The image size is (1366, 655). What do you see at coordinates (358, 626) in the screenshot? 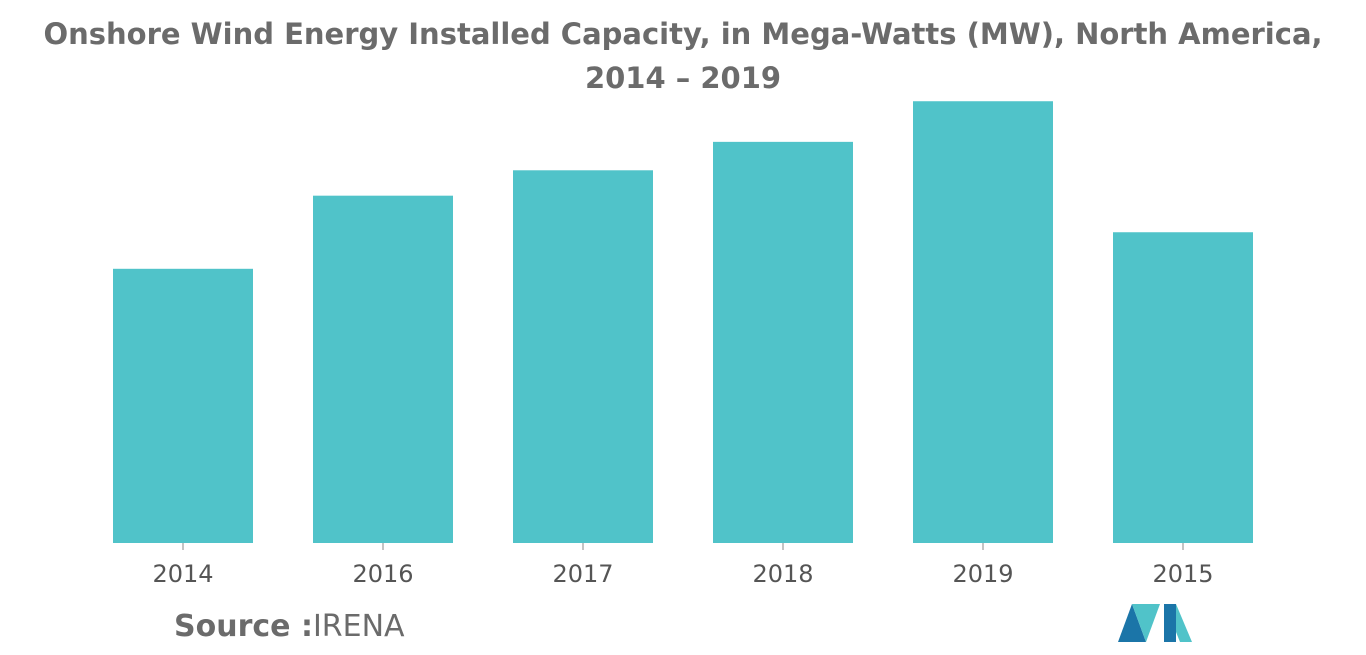
I see `source-name: IRENA` at bounding box center [358, 626].